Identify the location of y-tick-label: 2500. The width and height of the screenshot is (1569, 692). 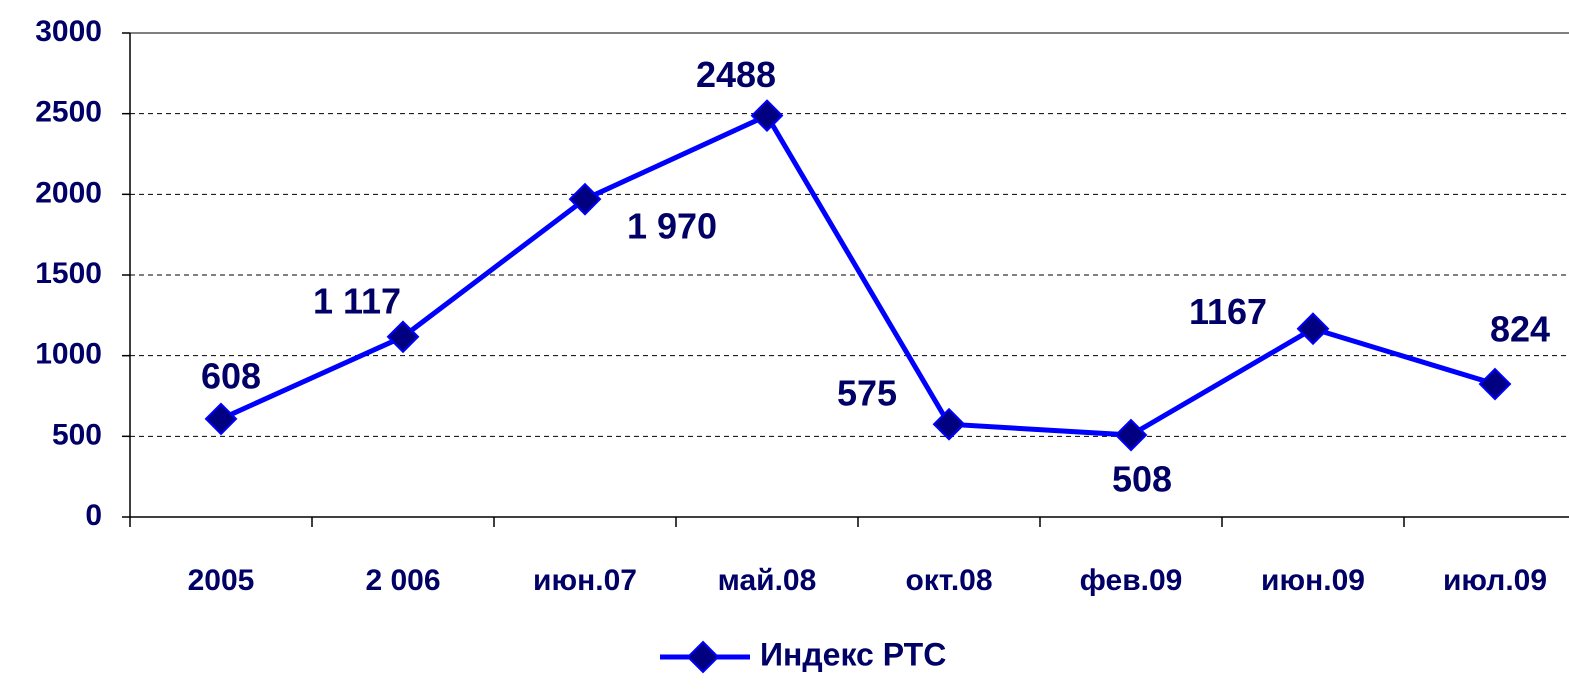
(68, 112).